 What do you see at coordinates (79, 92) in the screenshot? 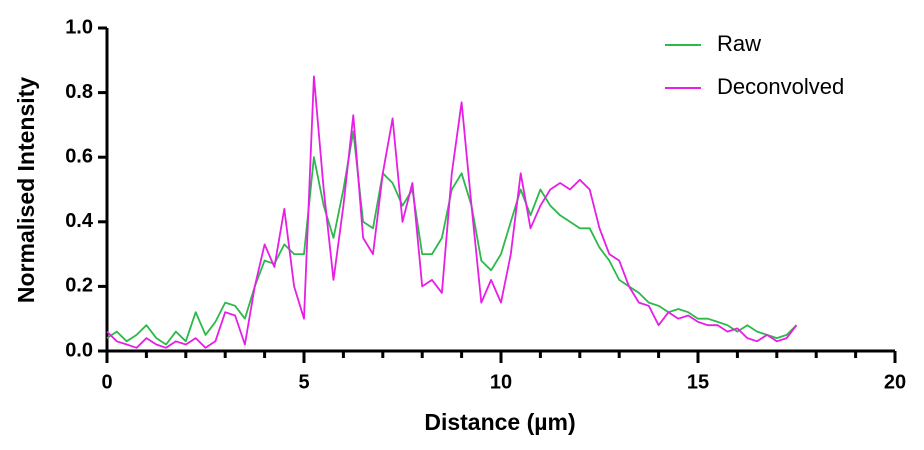
I see `y-tick-label: 0.8` at bounding box center [79, 92].